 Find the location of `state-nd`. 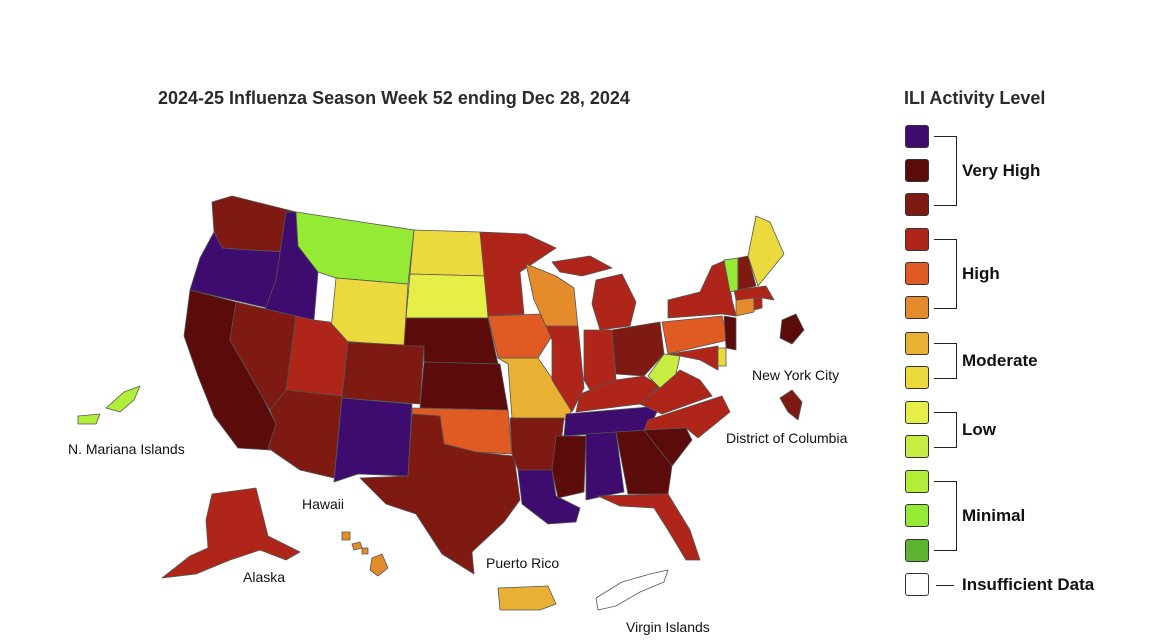

state-nd is located at coordinates (448, 253).